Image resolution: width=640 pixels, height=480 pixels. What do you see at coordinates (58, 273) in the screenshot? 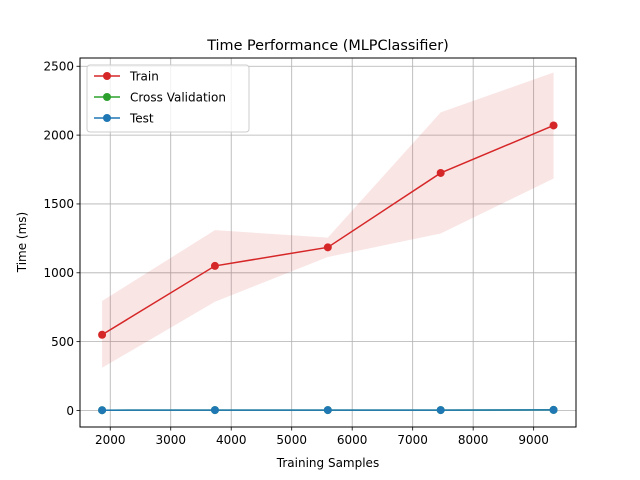
I see `y-tick-label: 1000` at bounding box center [58, 273].